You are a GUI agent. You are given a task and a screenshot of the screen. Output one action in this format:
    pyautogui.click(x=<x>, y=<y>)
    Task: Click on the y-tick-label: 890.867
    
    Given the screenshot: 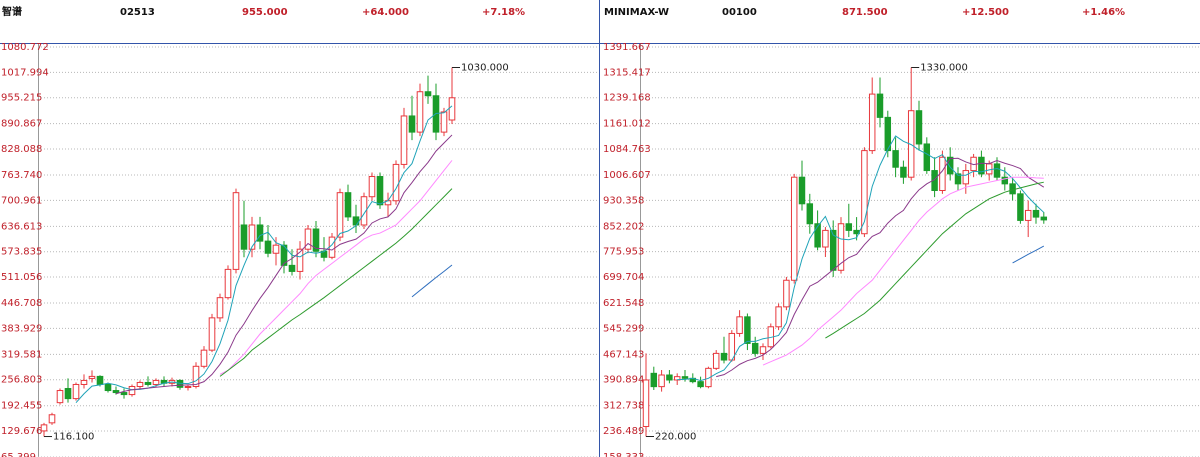 What is the action you would take?
    pyautogui.click(x=21, y=124)
    